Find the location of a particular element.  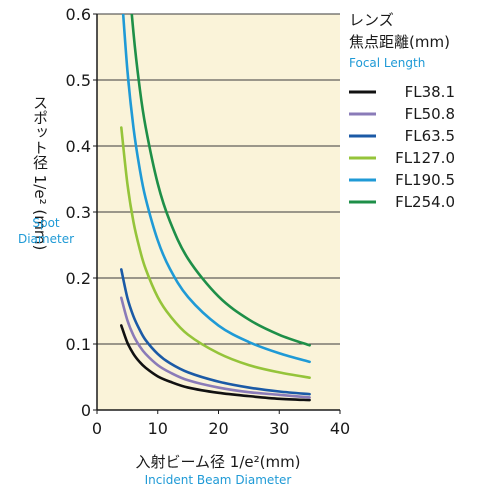

y-tick-label: 0.6 is located at coordinates (78, 14).